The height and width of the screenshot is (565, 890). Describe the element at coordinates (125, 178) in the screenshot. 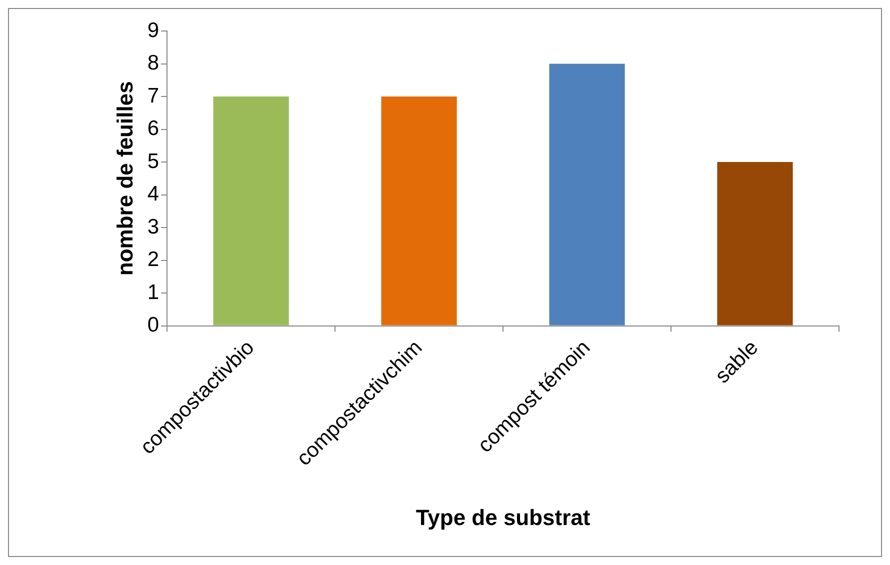

I see `y-axis-title: nombre de feuilles` at that location.